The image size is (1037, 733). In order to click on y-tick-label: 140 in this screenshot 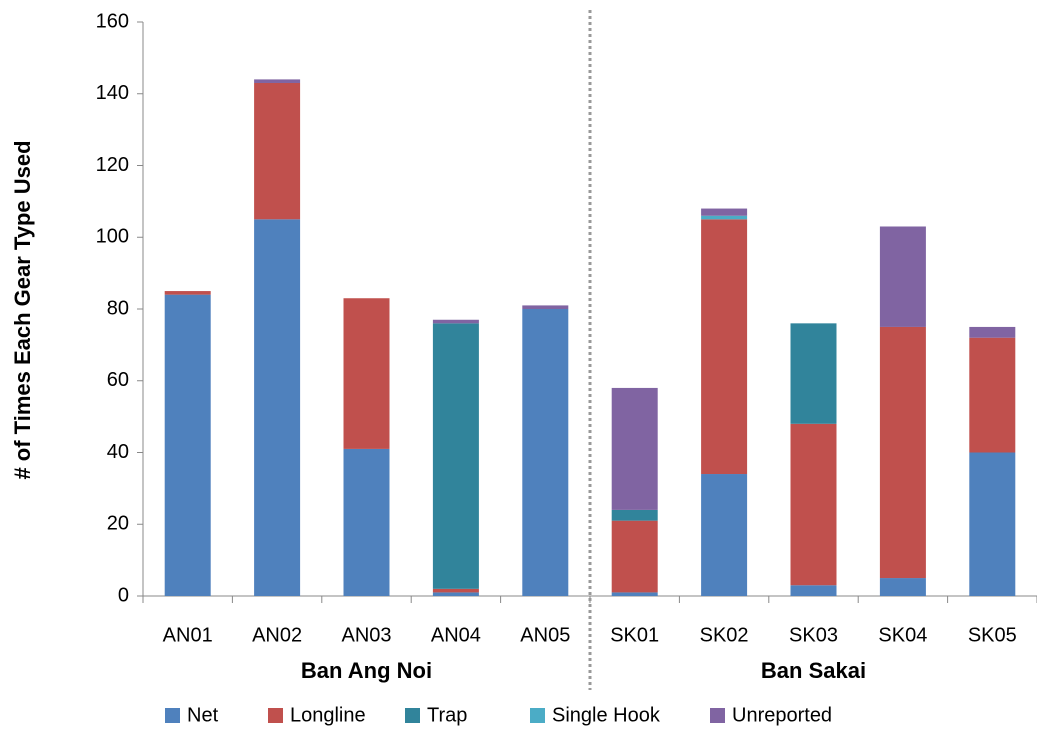, I will do `click(112, 93)`.